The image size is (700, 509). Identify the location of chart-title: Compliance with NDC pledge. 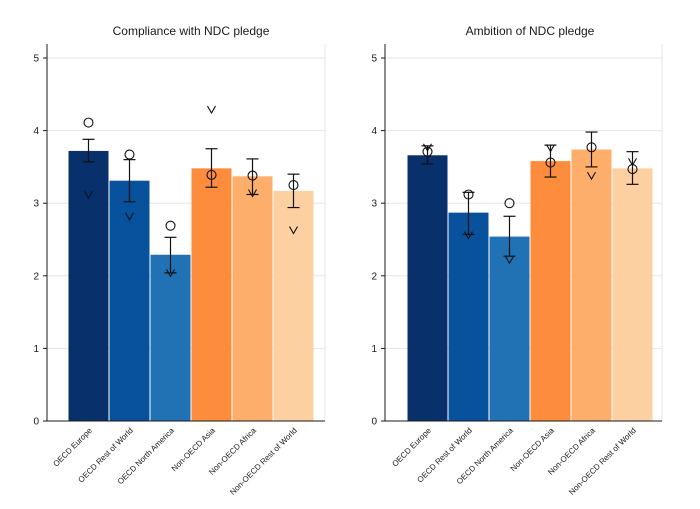
(191, 31).